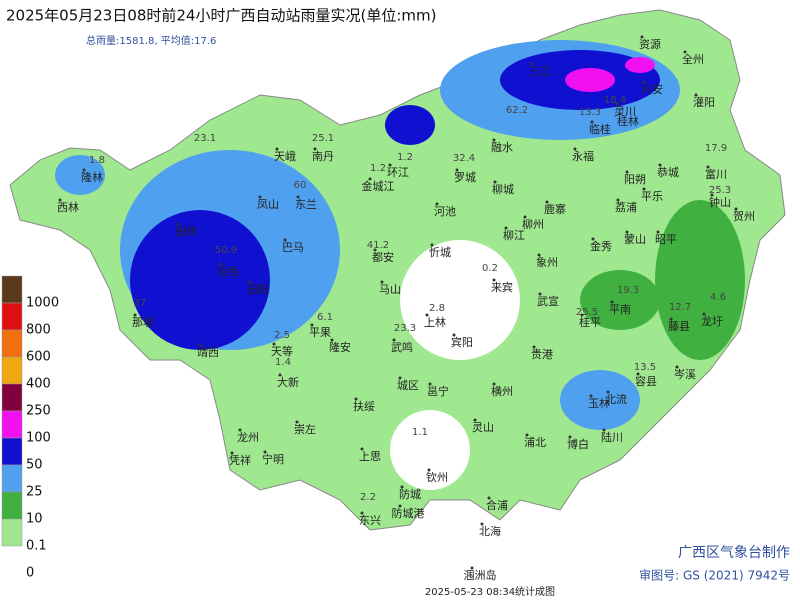 This screenshot has width=800, height=600. I want to click on place-name: 贺州, so click(744, 216).